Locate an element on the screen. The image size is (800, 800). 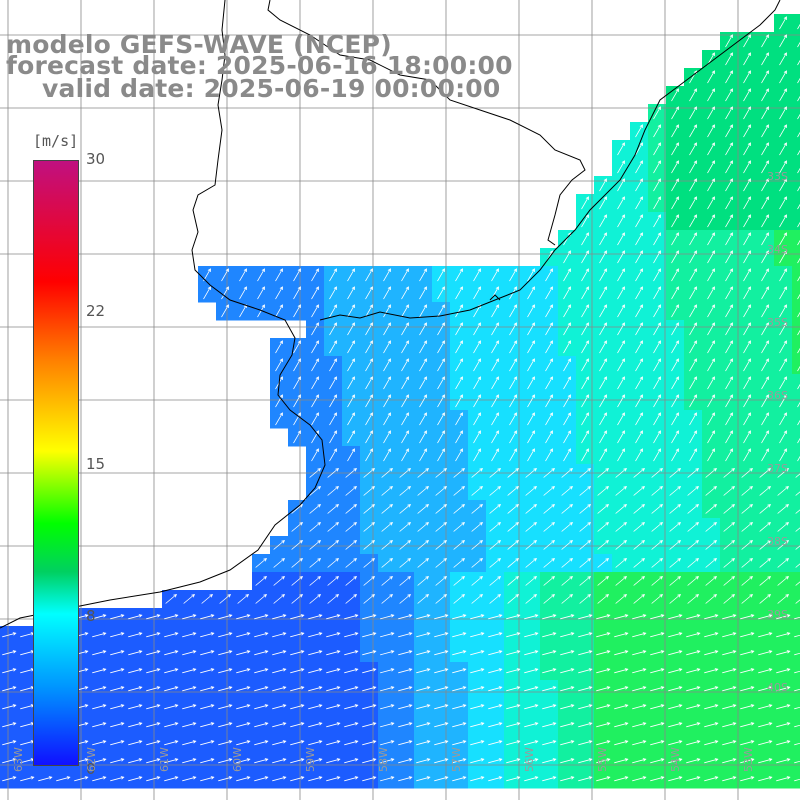
latitude-label: 37S is located at coordinates (777, 468).